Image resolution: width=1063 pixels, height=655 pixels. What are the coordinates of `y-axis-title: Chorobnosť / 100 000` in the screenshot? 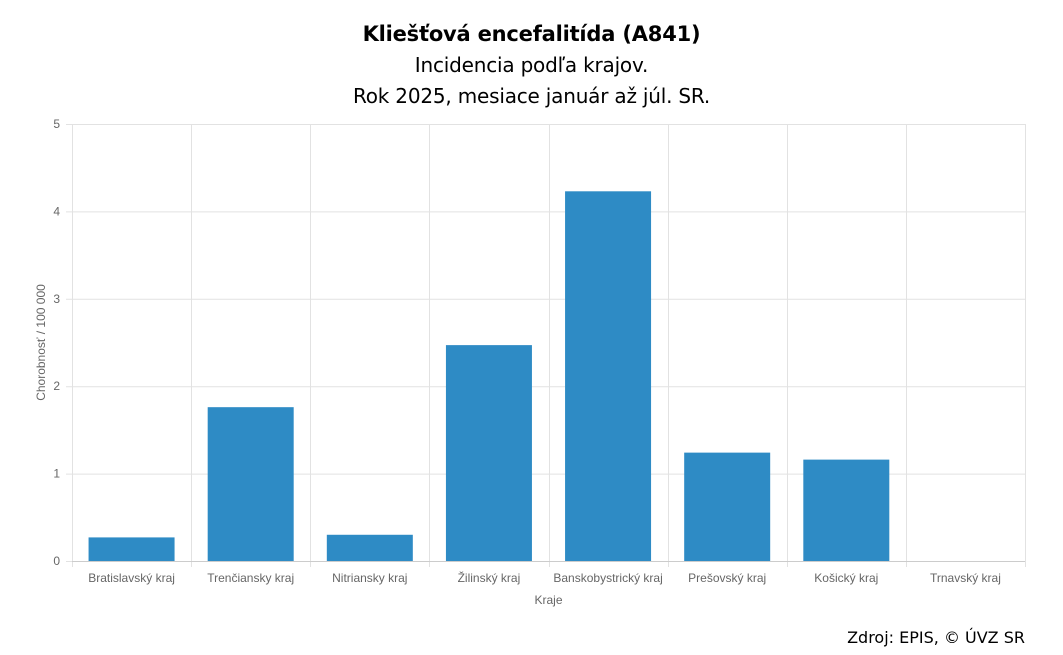 It's located at (41, 342).